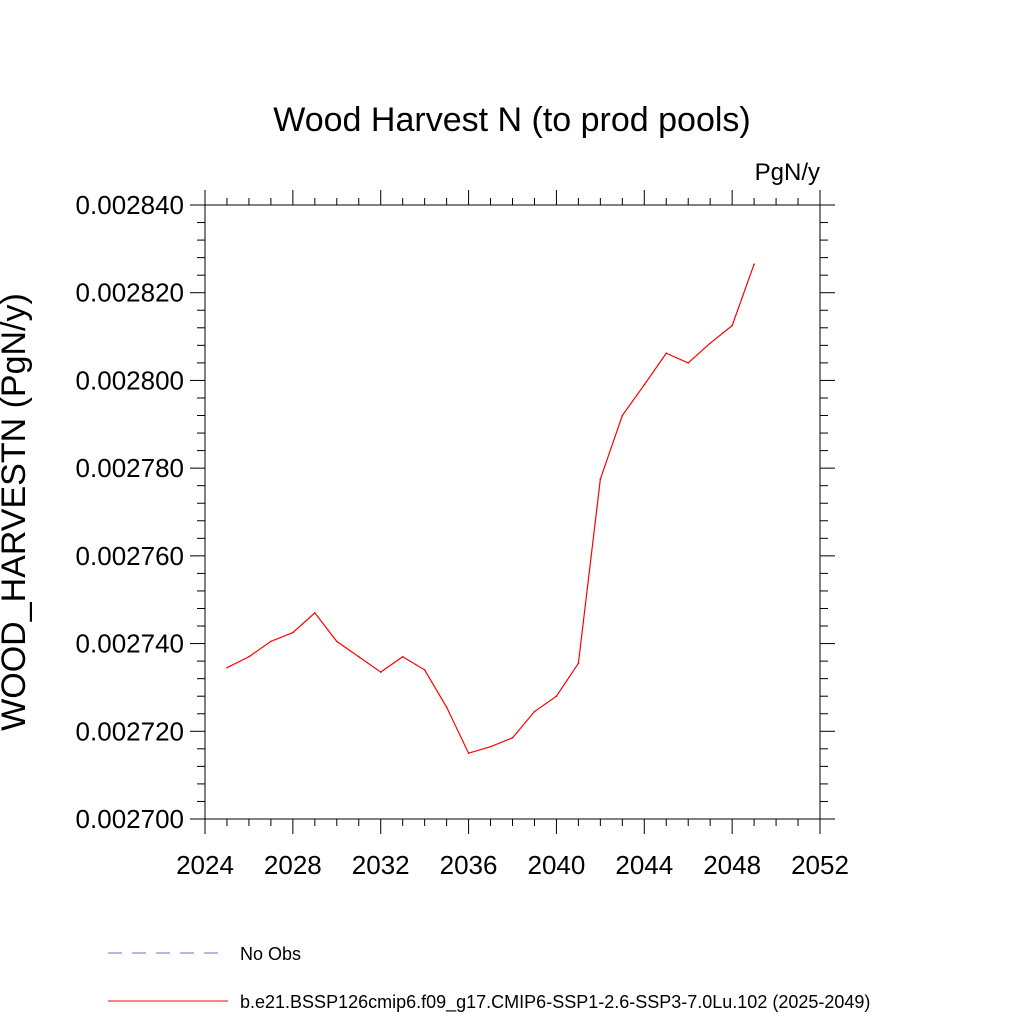  What do you see at coordinates (293, 865) in the screenshot?
I see `x-tick-label: 2028` at bounding box center [293, 865].